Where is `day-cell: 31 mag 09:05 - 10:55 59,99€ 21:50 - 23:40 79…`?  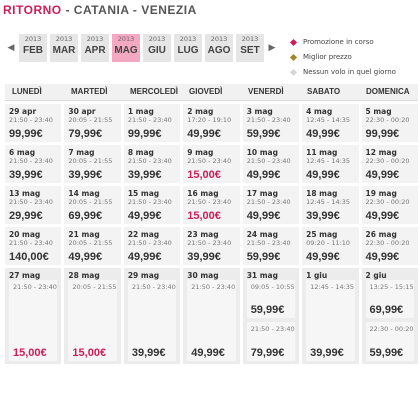 day-cell: 31 mag 09:05 - 10:55 59,99€ 21:50 - 23:40 79… is located at coordinates (271, 316).